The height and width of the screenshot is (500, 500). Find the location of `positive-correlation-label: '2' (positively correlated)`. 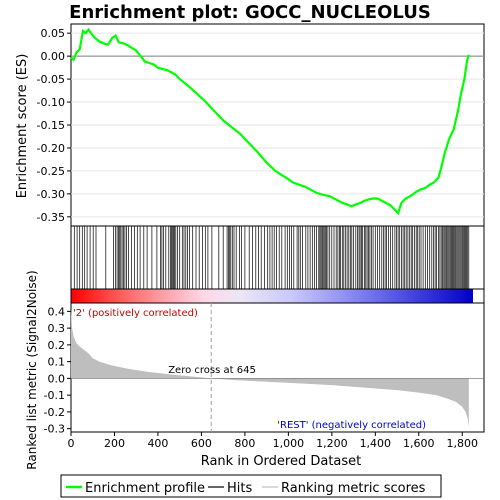

positive-correlation-label: '2' (positively correlated) is located at coordinates (135, 313).